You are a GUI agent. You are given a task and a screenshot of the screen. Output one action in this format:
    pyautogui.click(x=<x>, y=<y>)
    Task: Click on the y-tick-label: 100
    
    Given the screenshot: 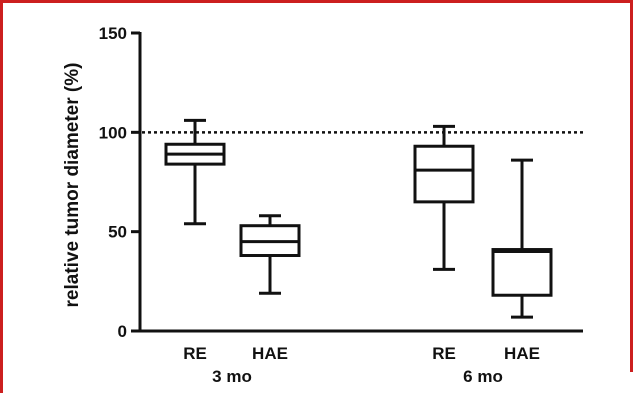 What is the action you would take?
    pyautogui.click(x=113, y=132)
    